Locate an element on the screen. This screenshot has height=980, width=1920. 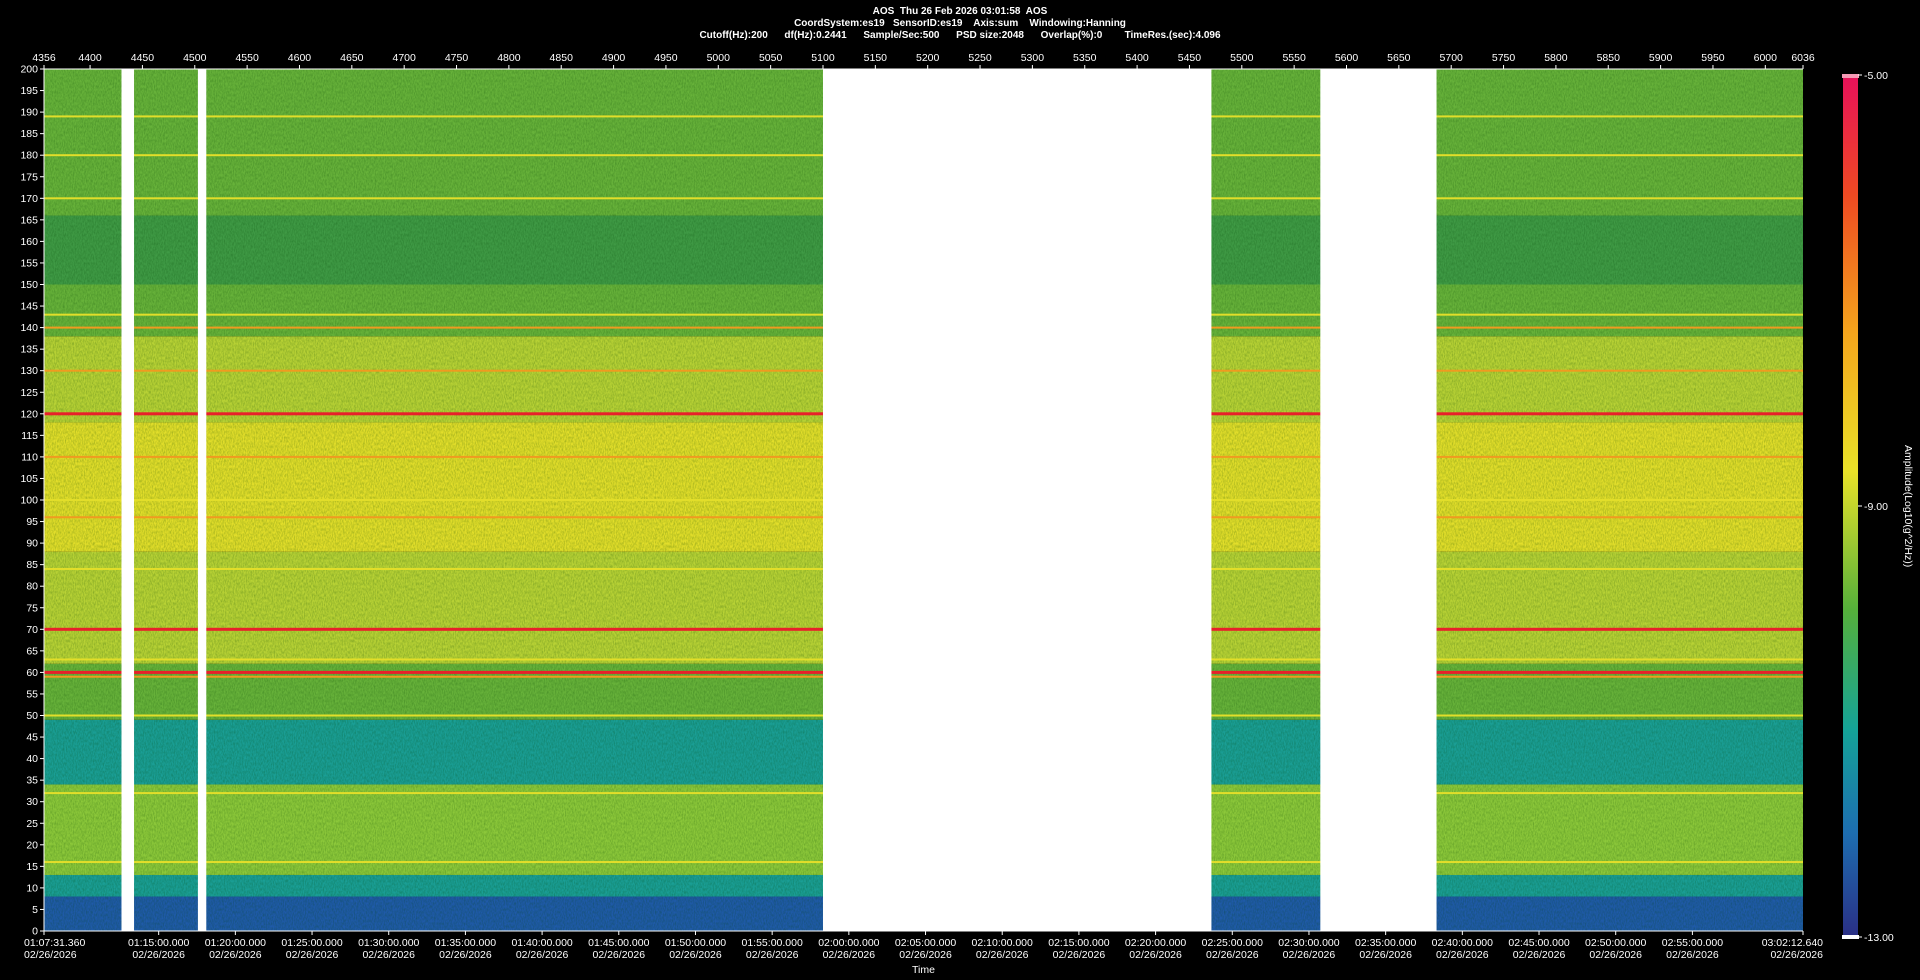
y-tick-label: 125 is located at coordinates (29, 393).